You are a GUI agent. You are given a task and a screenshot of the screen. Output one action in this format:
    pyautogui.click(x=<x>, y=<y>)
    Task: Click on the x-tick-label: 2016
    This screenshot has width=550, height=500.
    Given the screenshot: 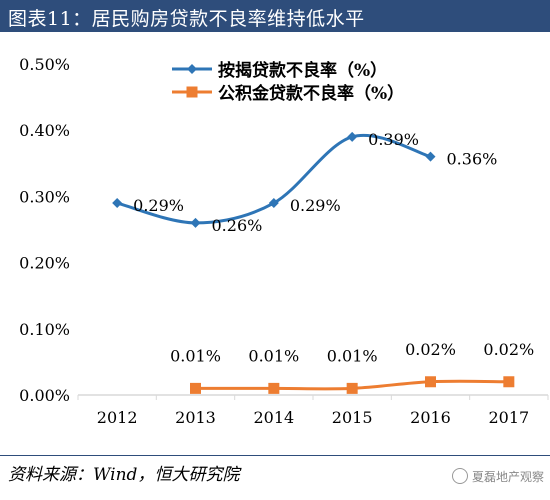 What is the action you would take?
    pyautogui.click(x=430, y=417)
    